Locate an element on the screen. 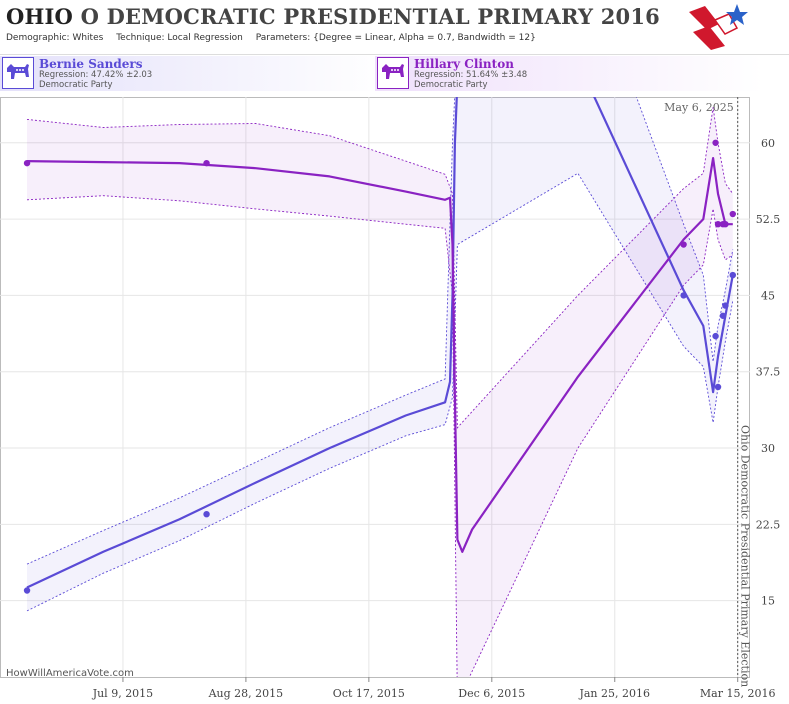 This screenshot has width=789, height=704. demographic-label: Demographic: is located at coordinates (38, 38).